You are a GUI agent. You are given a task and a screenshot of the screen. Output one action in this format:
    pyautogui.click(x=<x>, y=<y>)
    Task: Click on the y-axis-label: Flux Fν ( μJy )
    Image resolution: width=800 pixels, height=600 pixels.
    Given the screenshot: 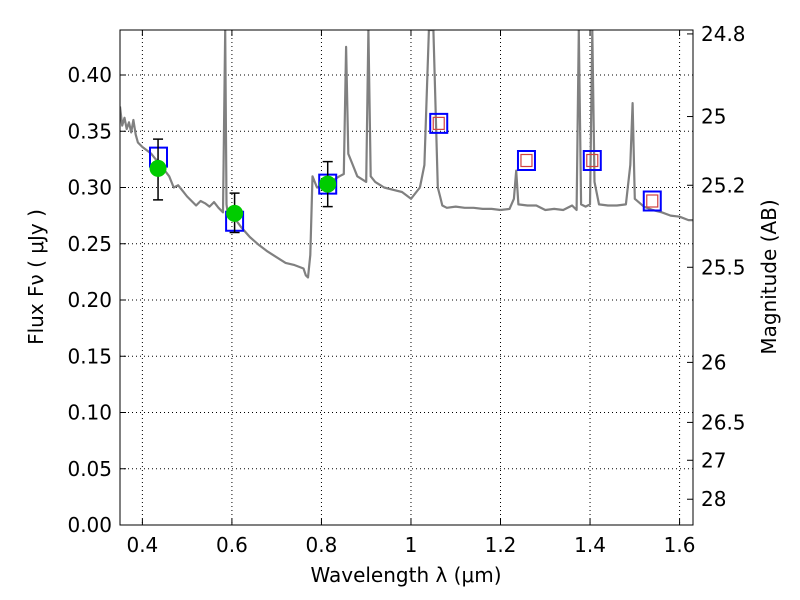 What is the action you would take?
    pyautogui.click(x=36, y=277)
    